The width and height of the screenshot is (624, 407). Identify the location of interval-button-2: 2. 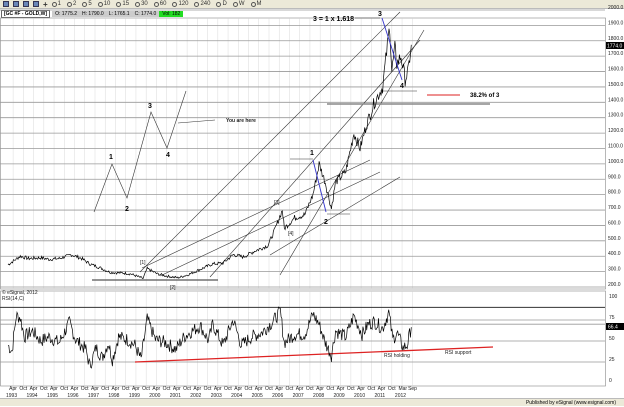
(71, 4).